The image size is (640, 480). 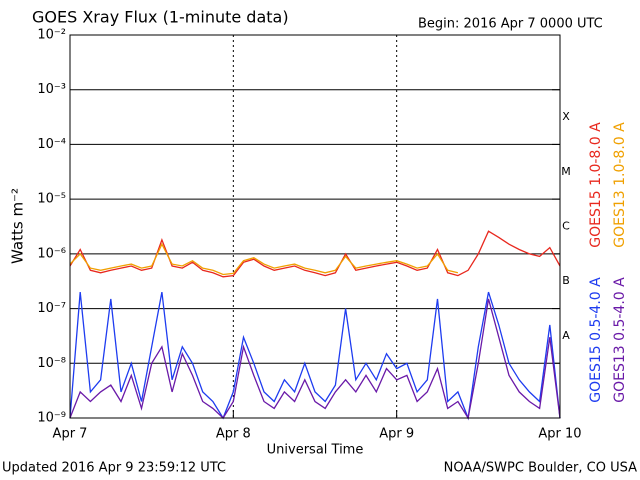 What do you see at coordinates (540, 468) in the screenshot?
I see `footer-right: NOAA/SWPC Boulder, CO USA` at bounding box center [540, 468].